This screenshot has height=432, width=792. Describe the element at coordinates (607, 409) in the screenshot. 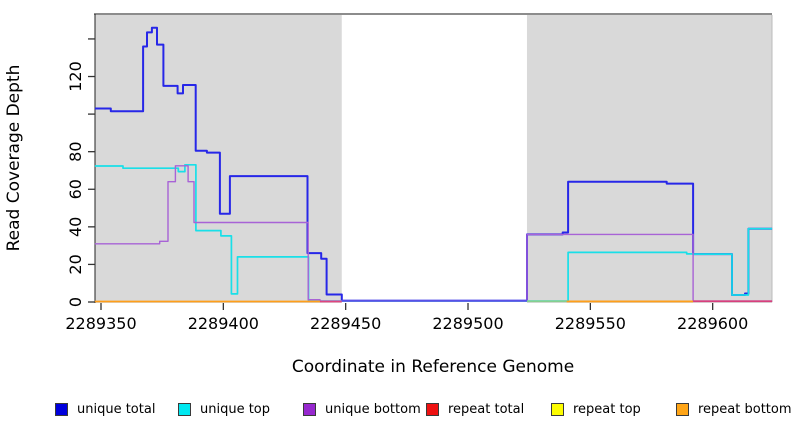

I see `legend-label: repeat top` at that location.